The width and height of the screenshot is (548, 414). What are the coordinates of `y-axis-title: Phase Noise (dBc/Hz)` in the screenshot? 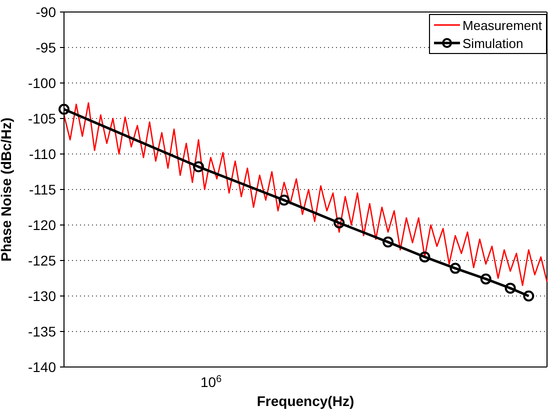 It's located at (7, 190).